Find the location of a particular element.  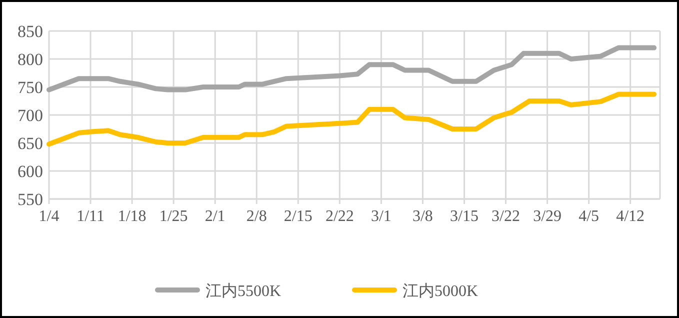

x-tick-label: 4/5 is located at coordinates (589, 216).